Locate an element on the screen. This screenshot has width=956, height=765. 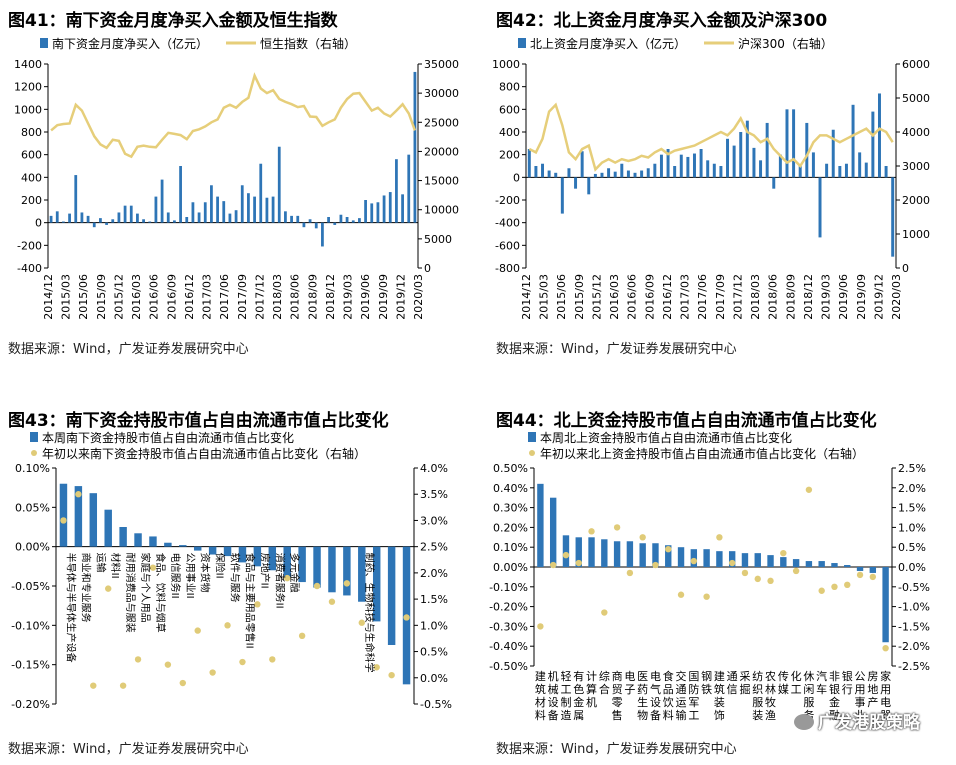
category-label-char: 机 is located at coordinates (553, 676).